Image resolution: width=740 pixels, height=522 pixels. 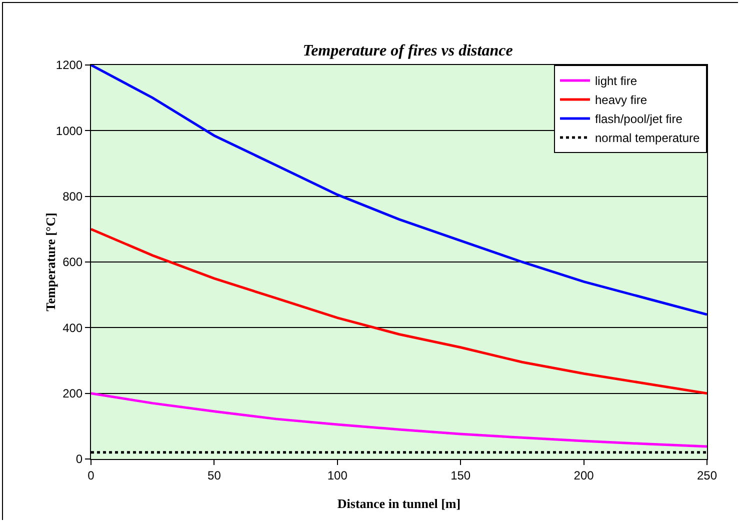 What do you see at coordinates (707, 475) in the screenshot?
I see `x-tick-label: 250` at bounding box center [707, 475].